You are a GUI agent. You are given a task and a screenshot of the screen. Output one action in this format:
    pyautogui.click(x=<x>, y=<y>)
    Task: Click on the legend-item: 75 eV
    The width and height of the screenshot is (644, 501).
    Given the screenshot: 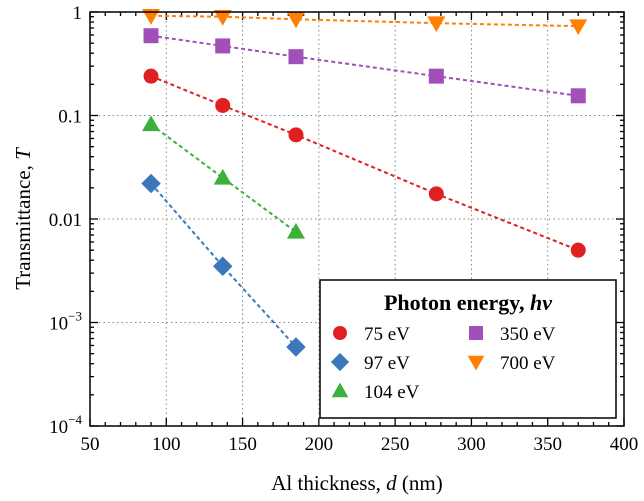 What is the action you would take?
    pyautogui.click(x=371, y=334)
    